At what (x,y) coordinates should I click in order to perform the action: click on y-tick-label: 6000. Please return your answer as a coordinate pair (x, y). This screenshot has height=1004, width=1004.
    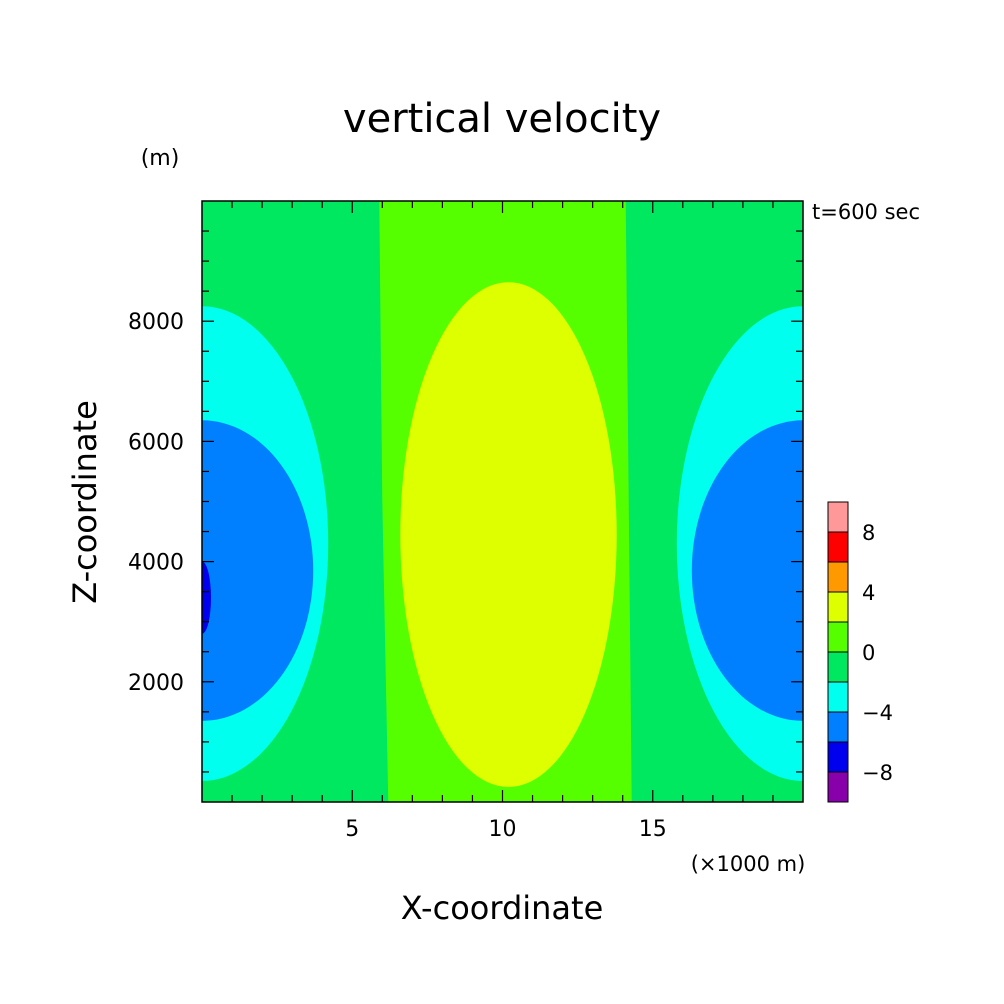
    Looking at the image, I should click on (156, 442).